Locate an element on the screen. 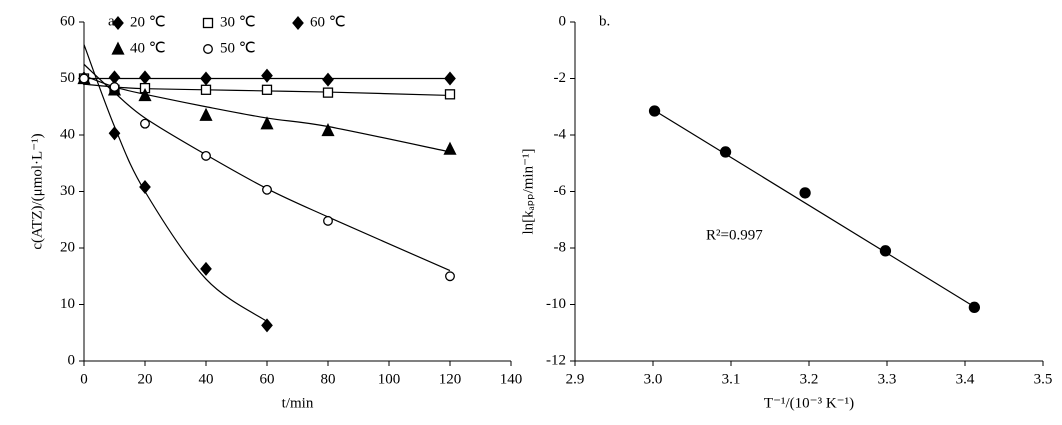  y-tick-label: -2 is located at coordinates (560, 78).